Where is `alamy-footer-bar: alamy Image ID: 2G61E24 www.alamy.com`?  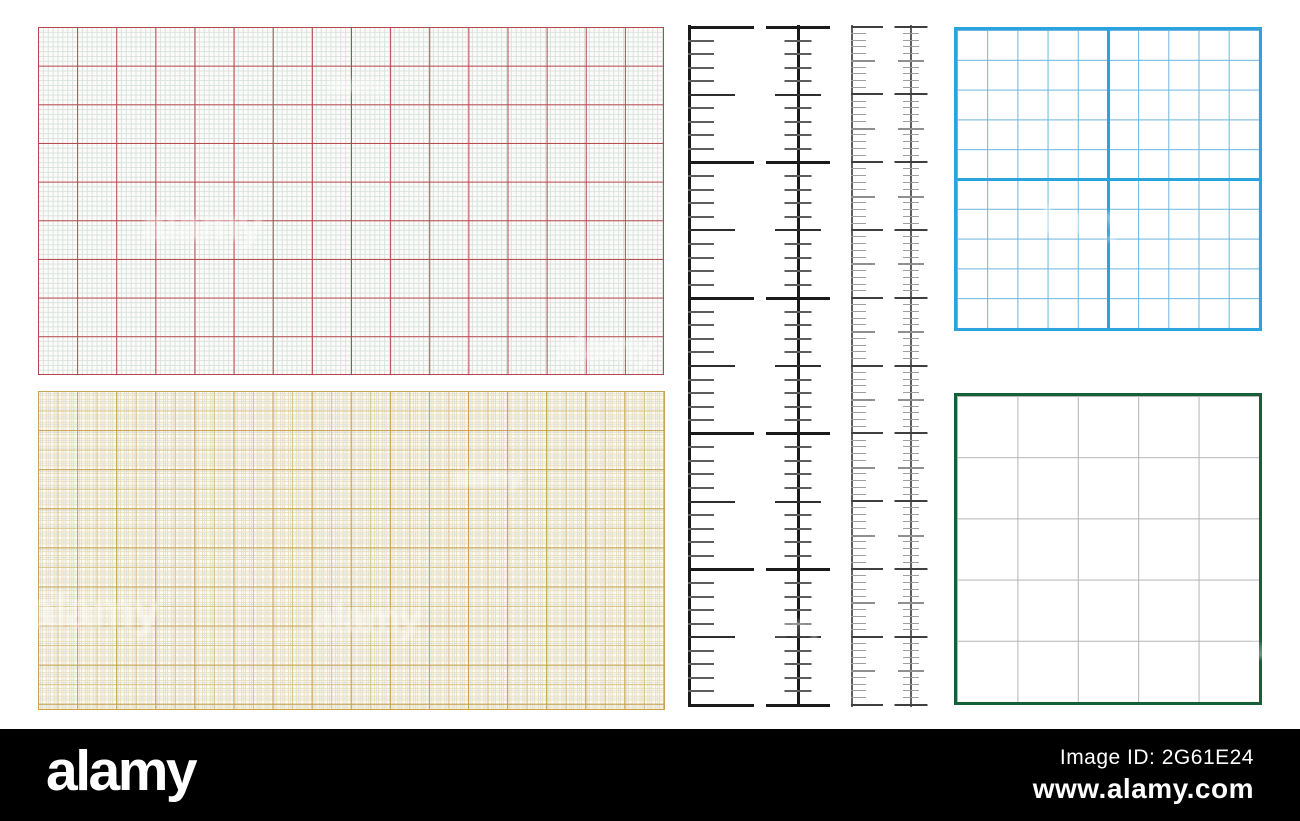
alamy-footer-bar: alamy Image ID: 2G61E24 www.alamy.com is located at coordinates (650, 775).